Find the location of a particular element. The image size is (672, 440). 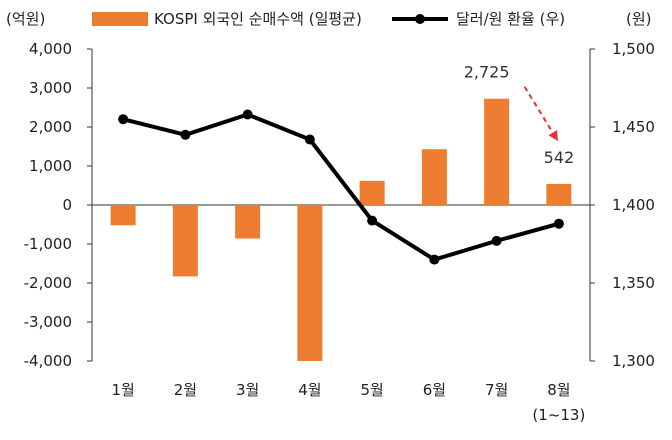

right-tick-label: 1,300 is located at coordinates (633, 361).